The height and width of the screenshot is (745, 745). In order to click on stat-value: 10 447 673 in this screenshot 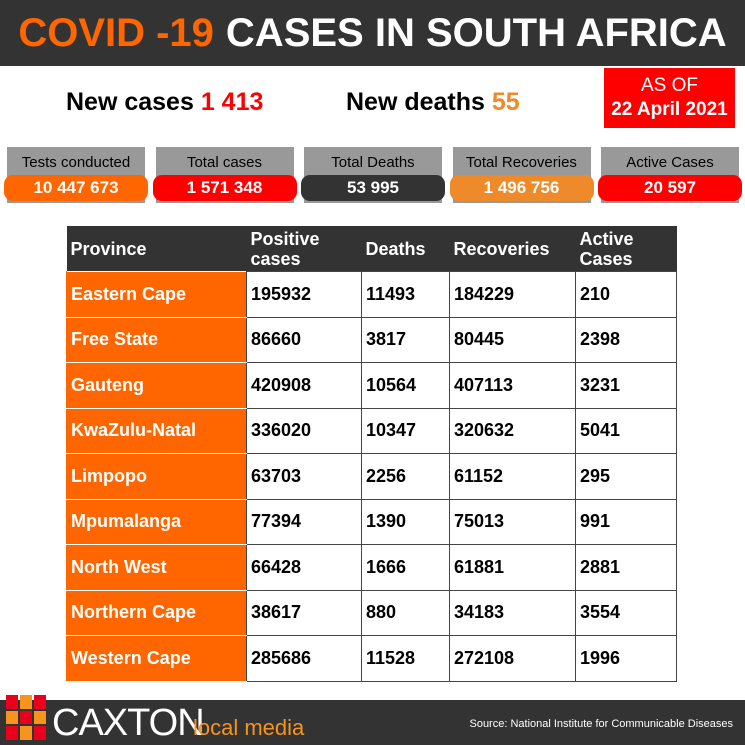, I will do `click(76, 188)`.